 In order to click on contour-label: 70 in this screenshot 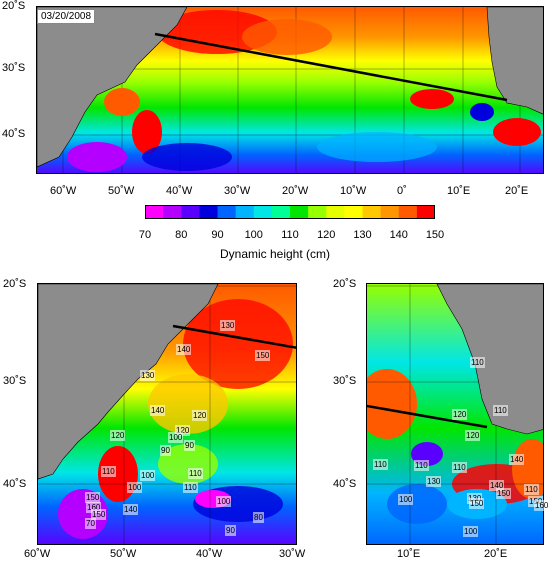, I will do `click(90, 523)`.